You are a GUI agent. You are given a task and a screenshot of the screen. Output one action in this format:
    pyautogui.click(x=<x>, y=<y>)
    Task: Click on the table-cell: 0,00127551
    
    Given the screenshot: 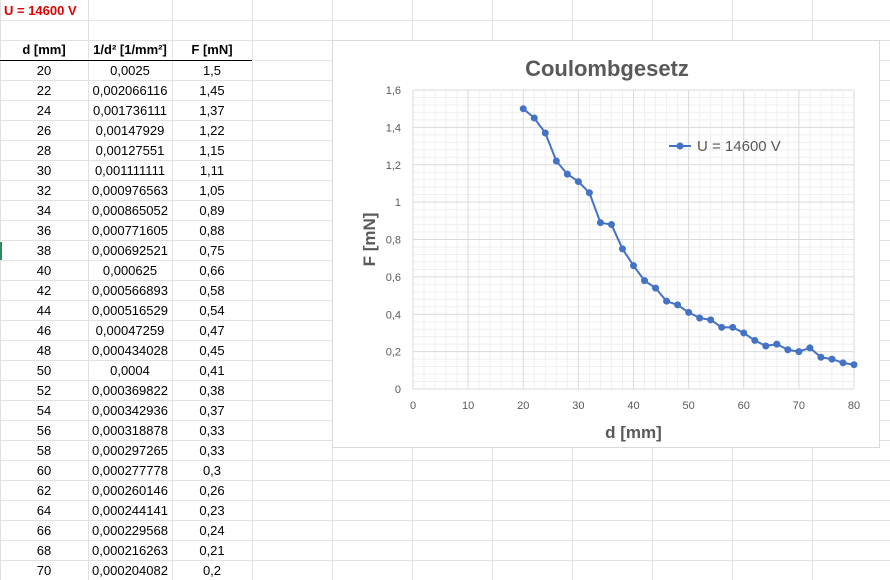 What is the action you would take?
    pyautogui.click(x=130, y=150)
    